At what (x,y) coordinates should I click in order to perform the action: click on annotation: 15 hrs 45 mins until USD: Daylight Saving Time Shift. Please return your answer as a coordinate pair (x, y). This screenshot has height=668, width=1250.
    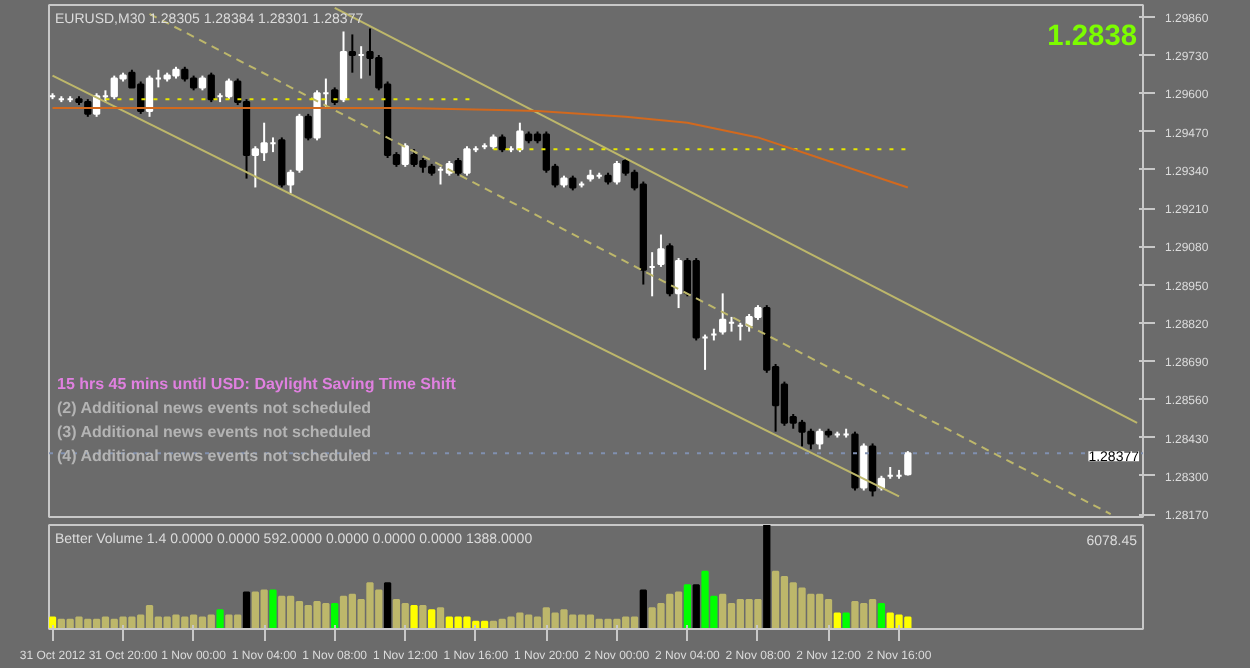
    Looking at the image, I should click on (257, 384).